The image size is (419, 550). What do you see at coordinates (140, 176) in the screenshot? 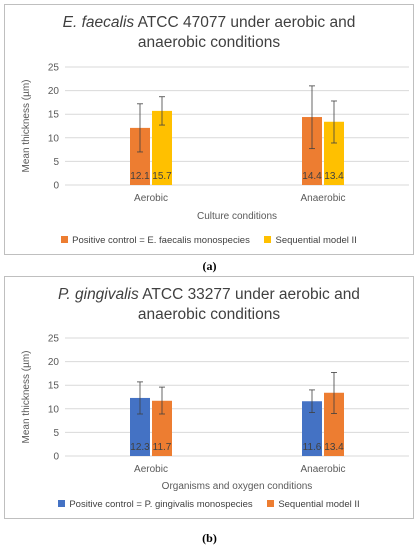
I see `data-label: 12.1` at bounding box center [140, 176].